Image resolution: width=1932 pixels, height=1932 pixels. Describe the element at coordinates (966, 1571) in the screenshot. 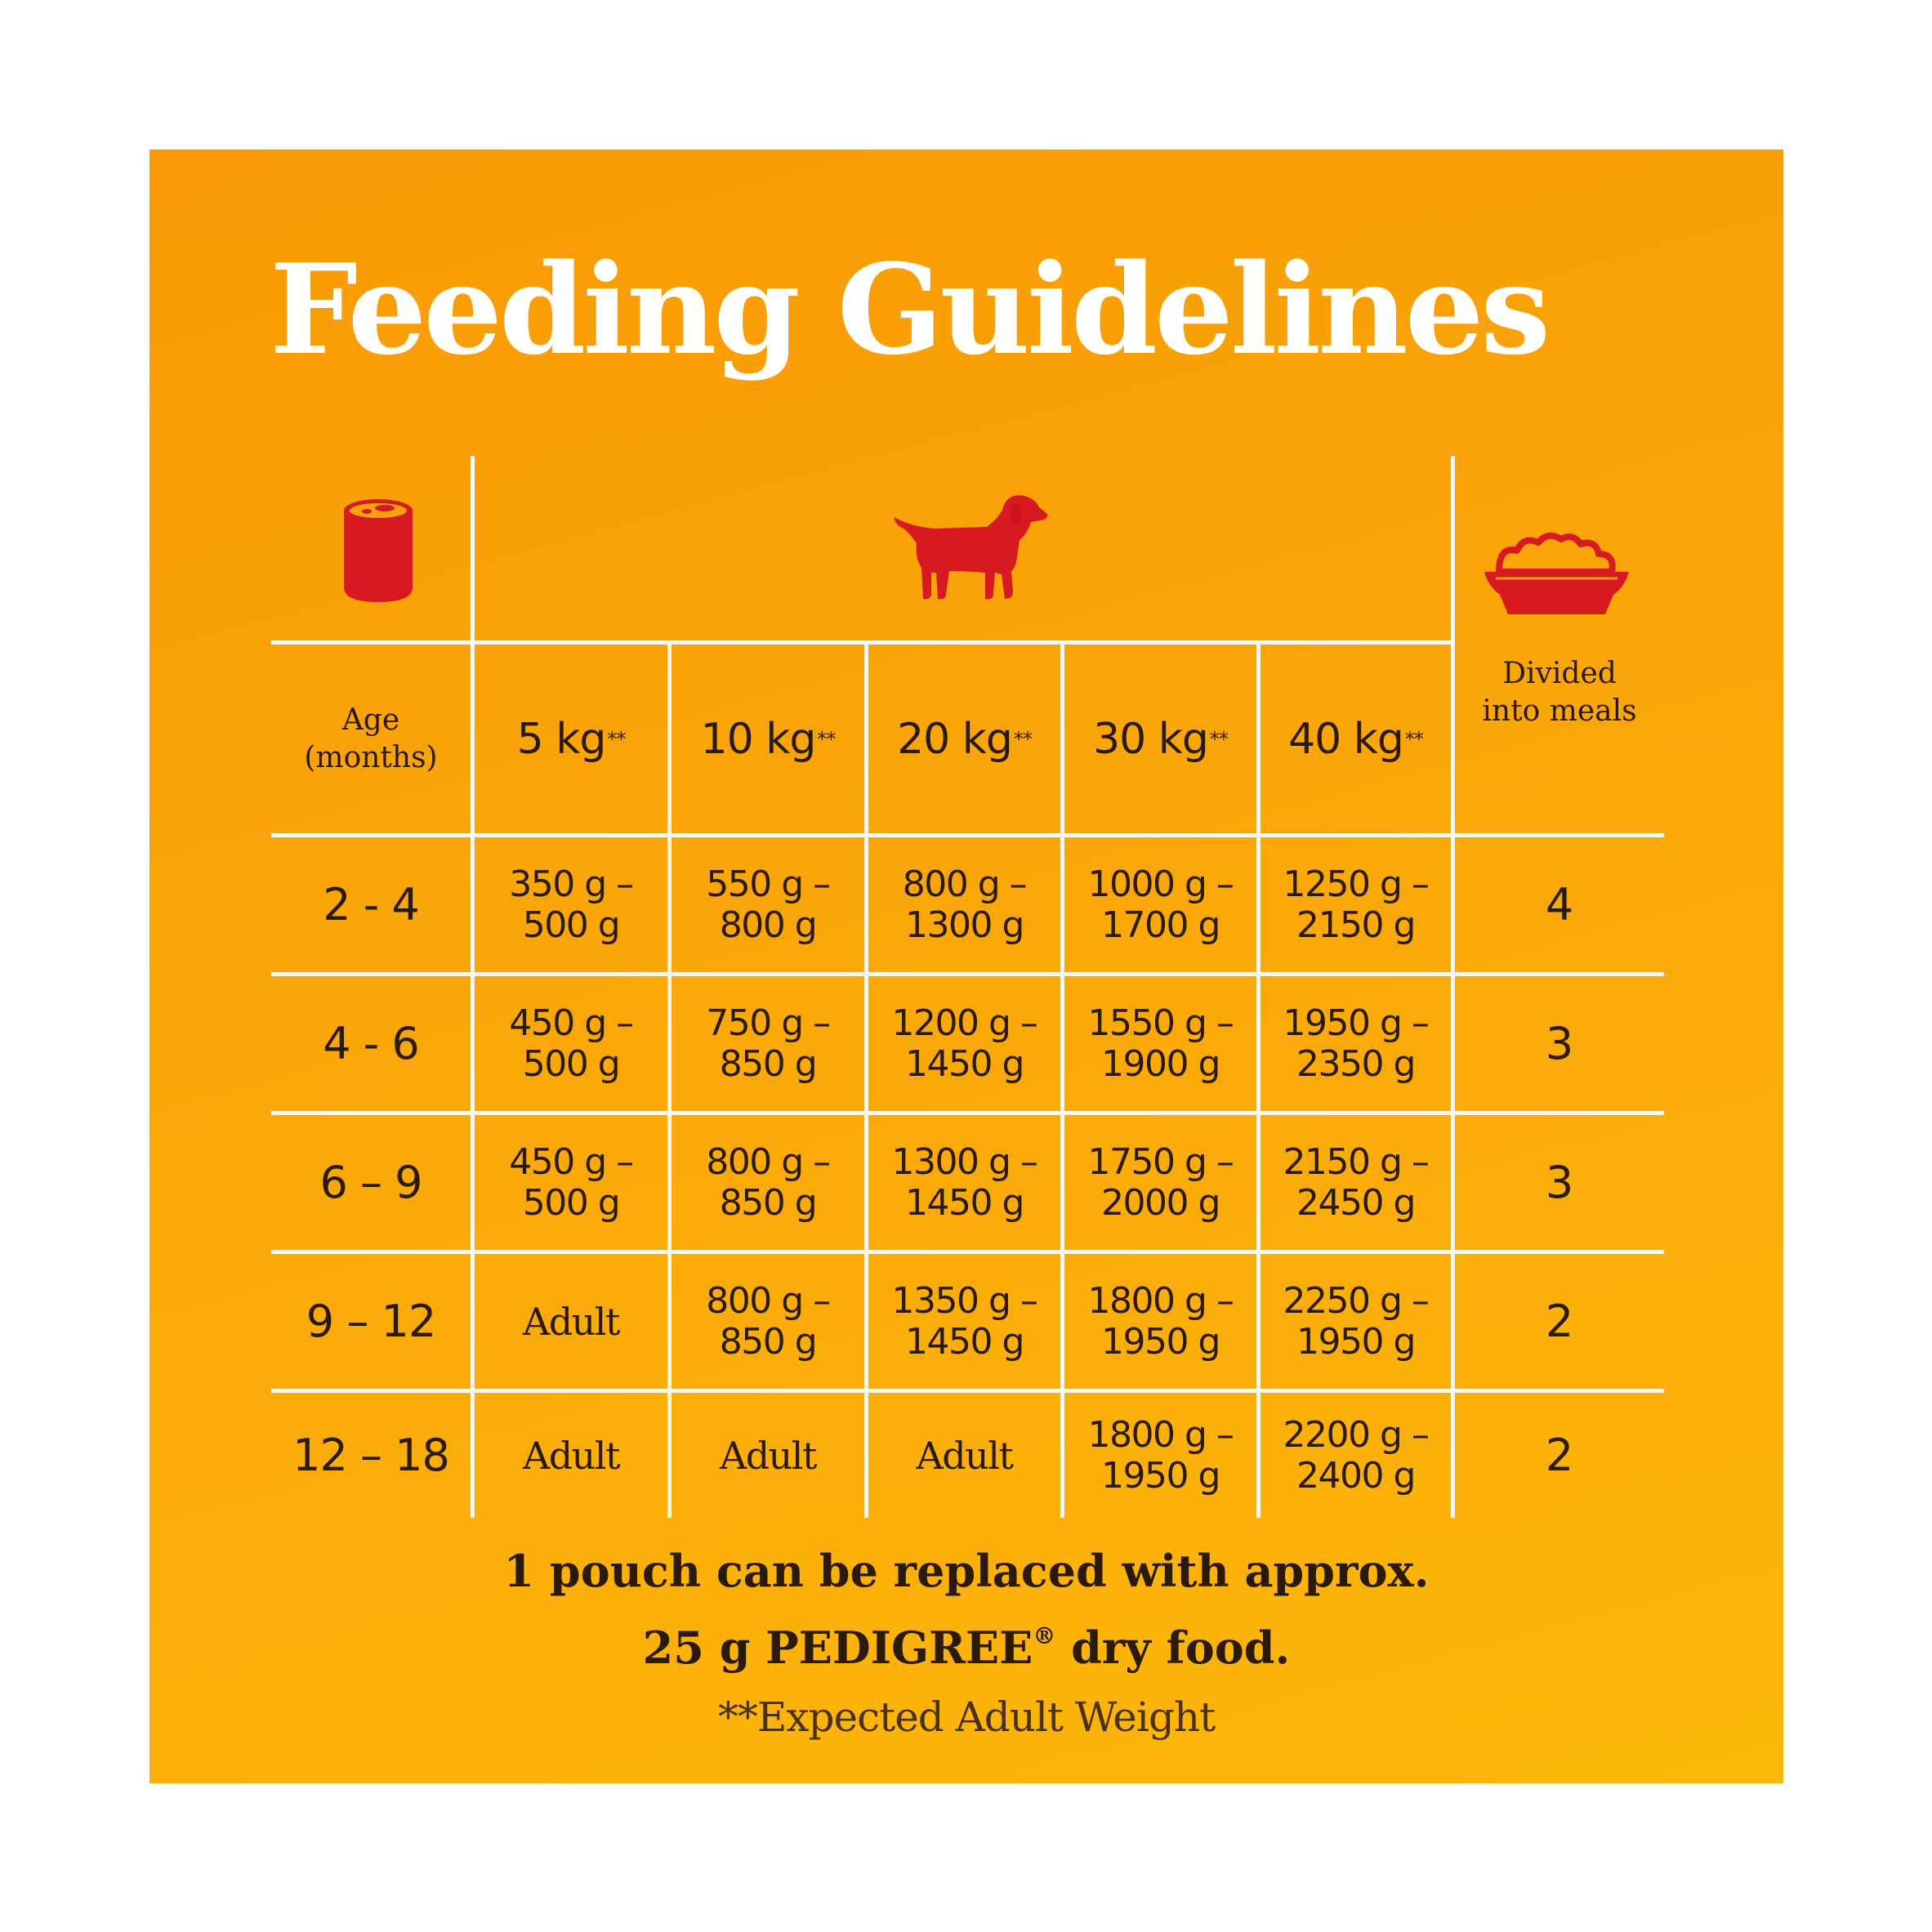

I see `note-line-1: 1 pouch can be replaced with approx.` at that location.